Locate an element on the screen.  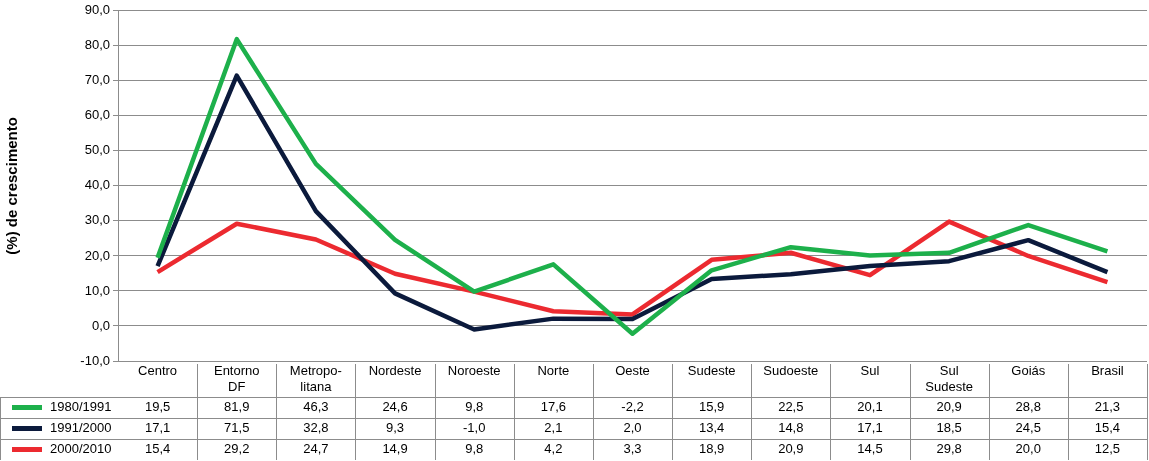
x-tick-label: Metropo-litana is located at coordinates (315, 378).